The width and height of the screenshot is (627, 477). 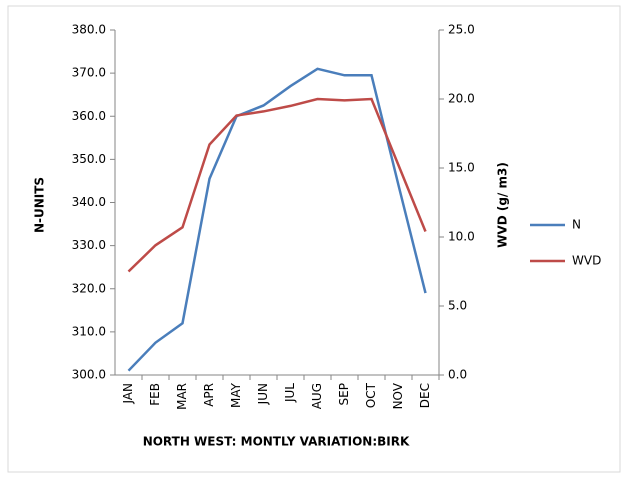 I want to click on y-tick-label: 340.0, so click(x=89, y=202).